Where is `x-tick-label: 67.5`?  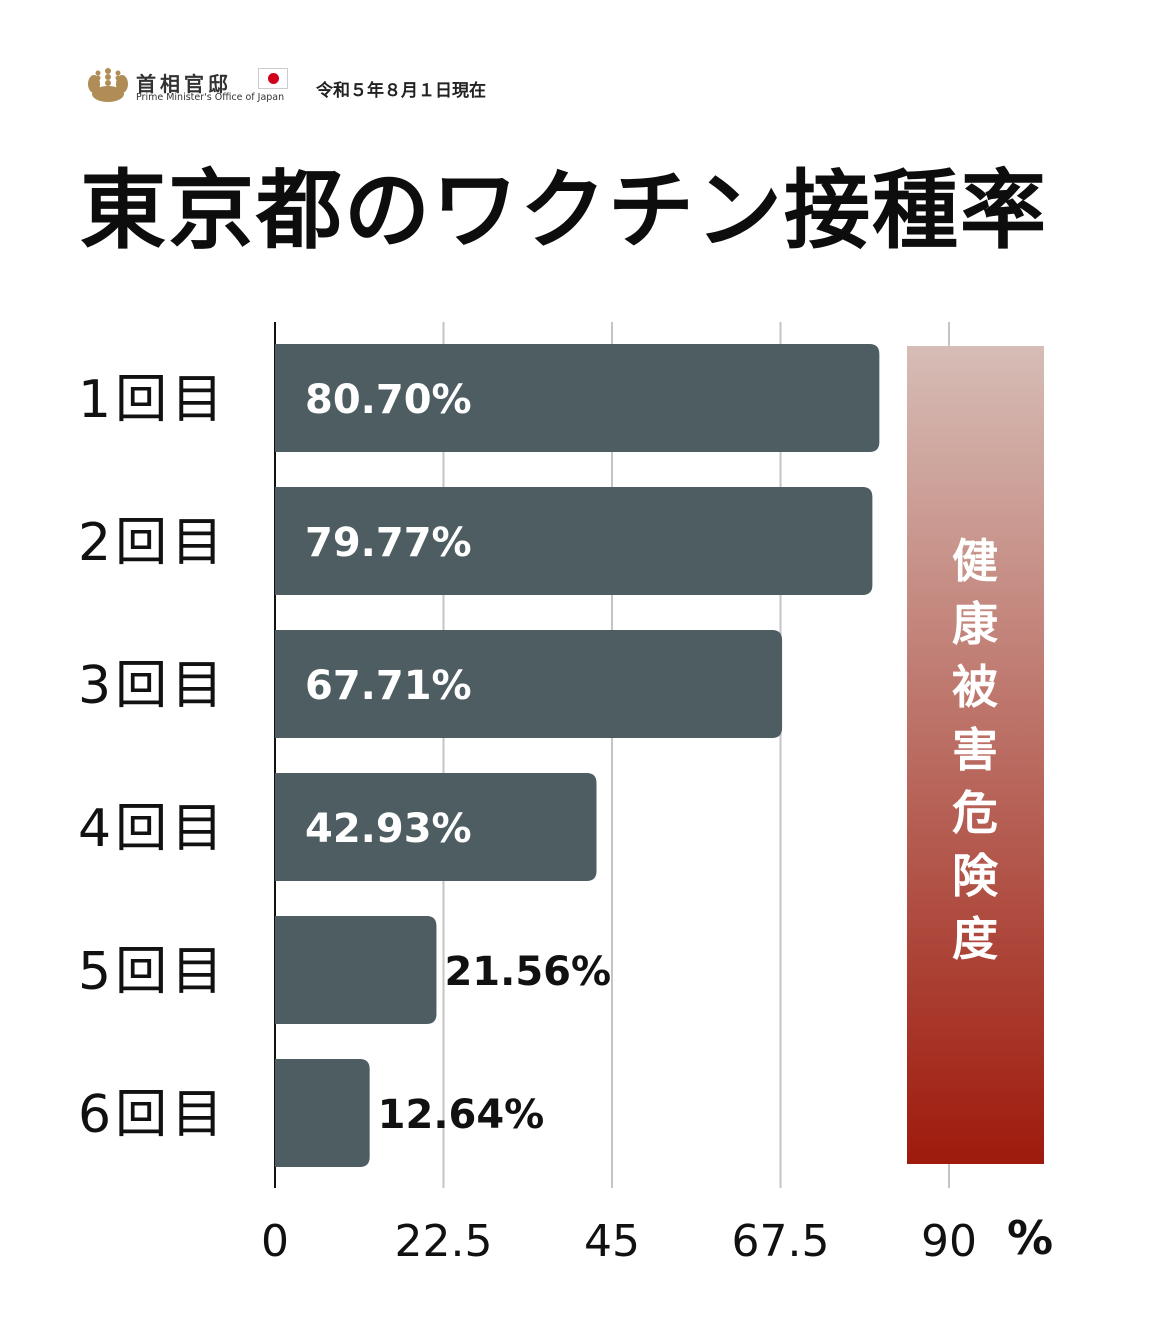
x-tick-label: 67.5 is located at coordinates (781, 1241).